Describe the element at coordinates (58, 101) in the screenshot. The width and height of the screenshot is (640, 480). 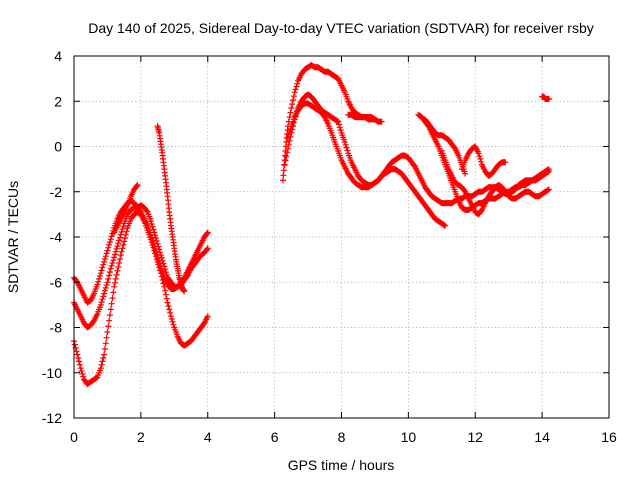
I see `y-tick-label: 2` at that location.